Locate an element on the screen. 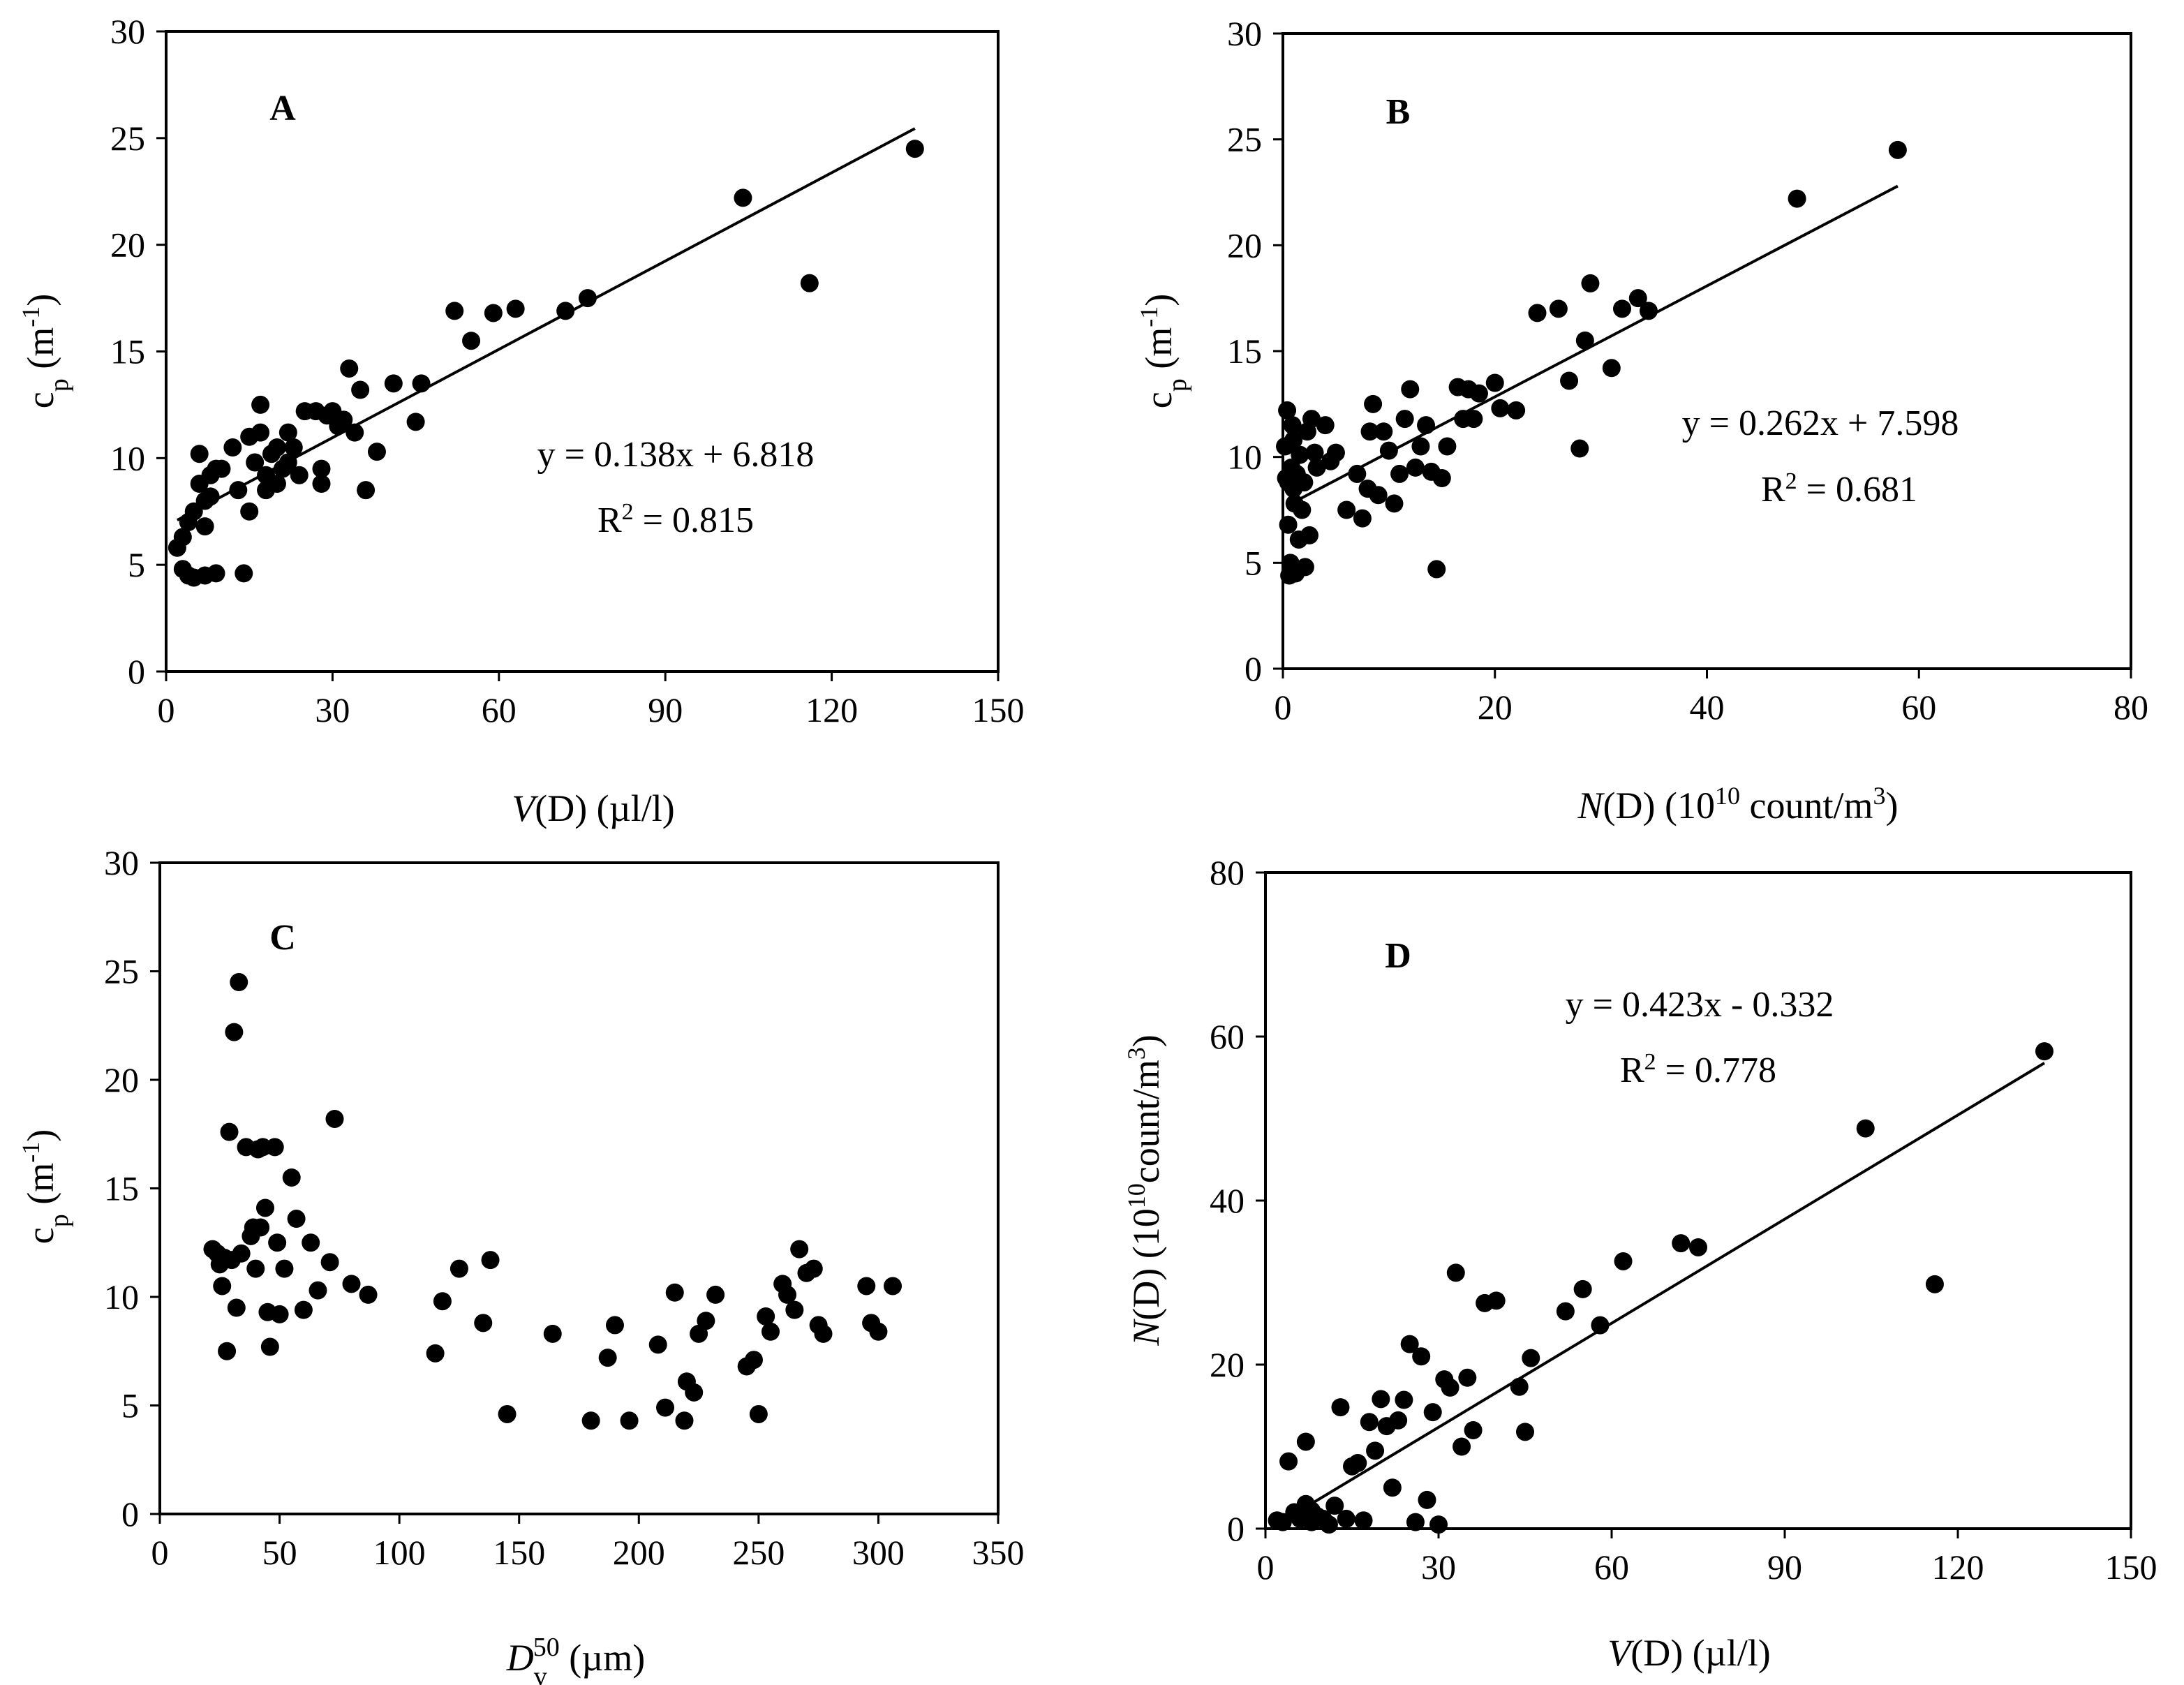 This screenshot has height=1685, width=2184. panel-c-x-tick-label: 0 is located at coordinates (160, 1552).